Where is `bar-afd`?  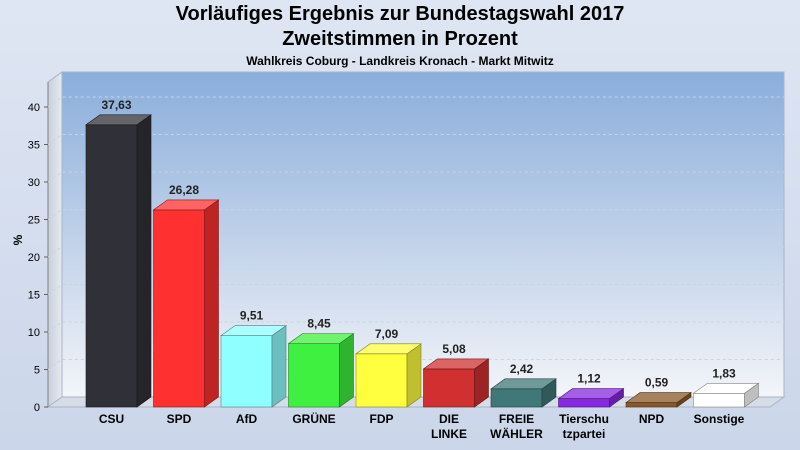
bar-afd is located at coordinates (253, 366).